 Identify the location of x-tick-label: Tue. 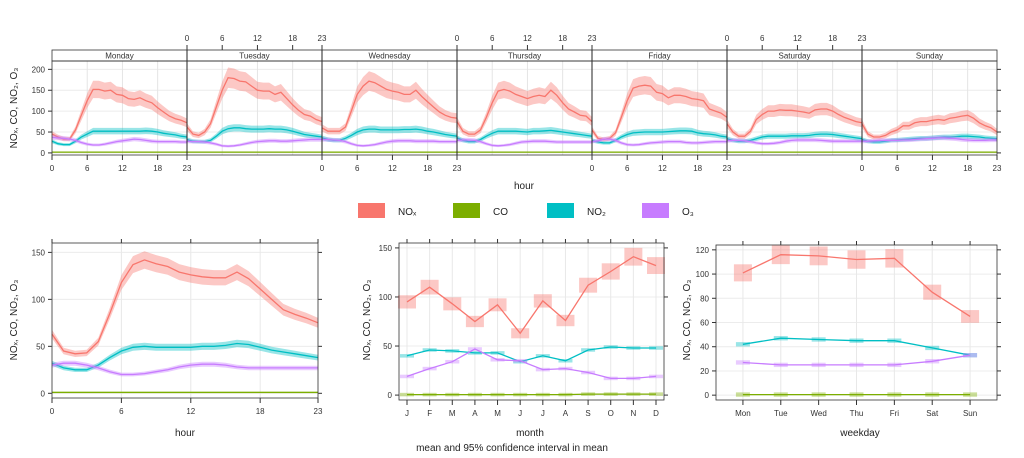
(781, 413).